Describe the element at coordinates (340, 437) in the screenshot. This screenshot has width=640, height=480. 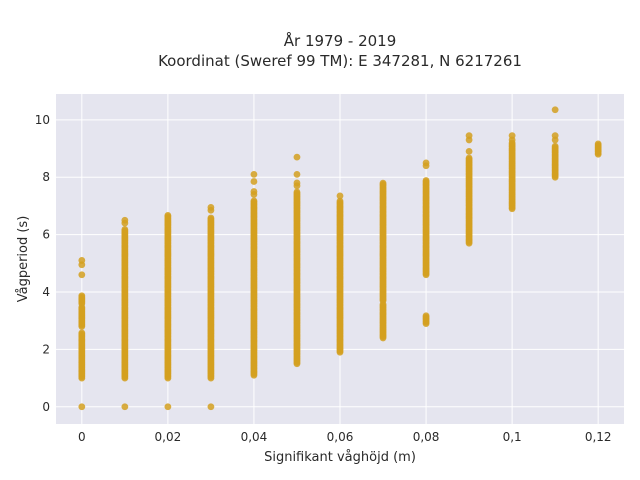
I see `x-tick-label: 0,06` at that location.